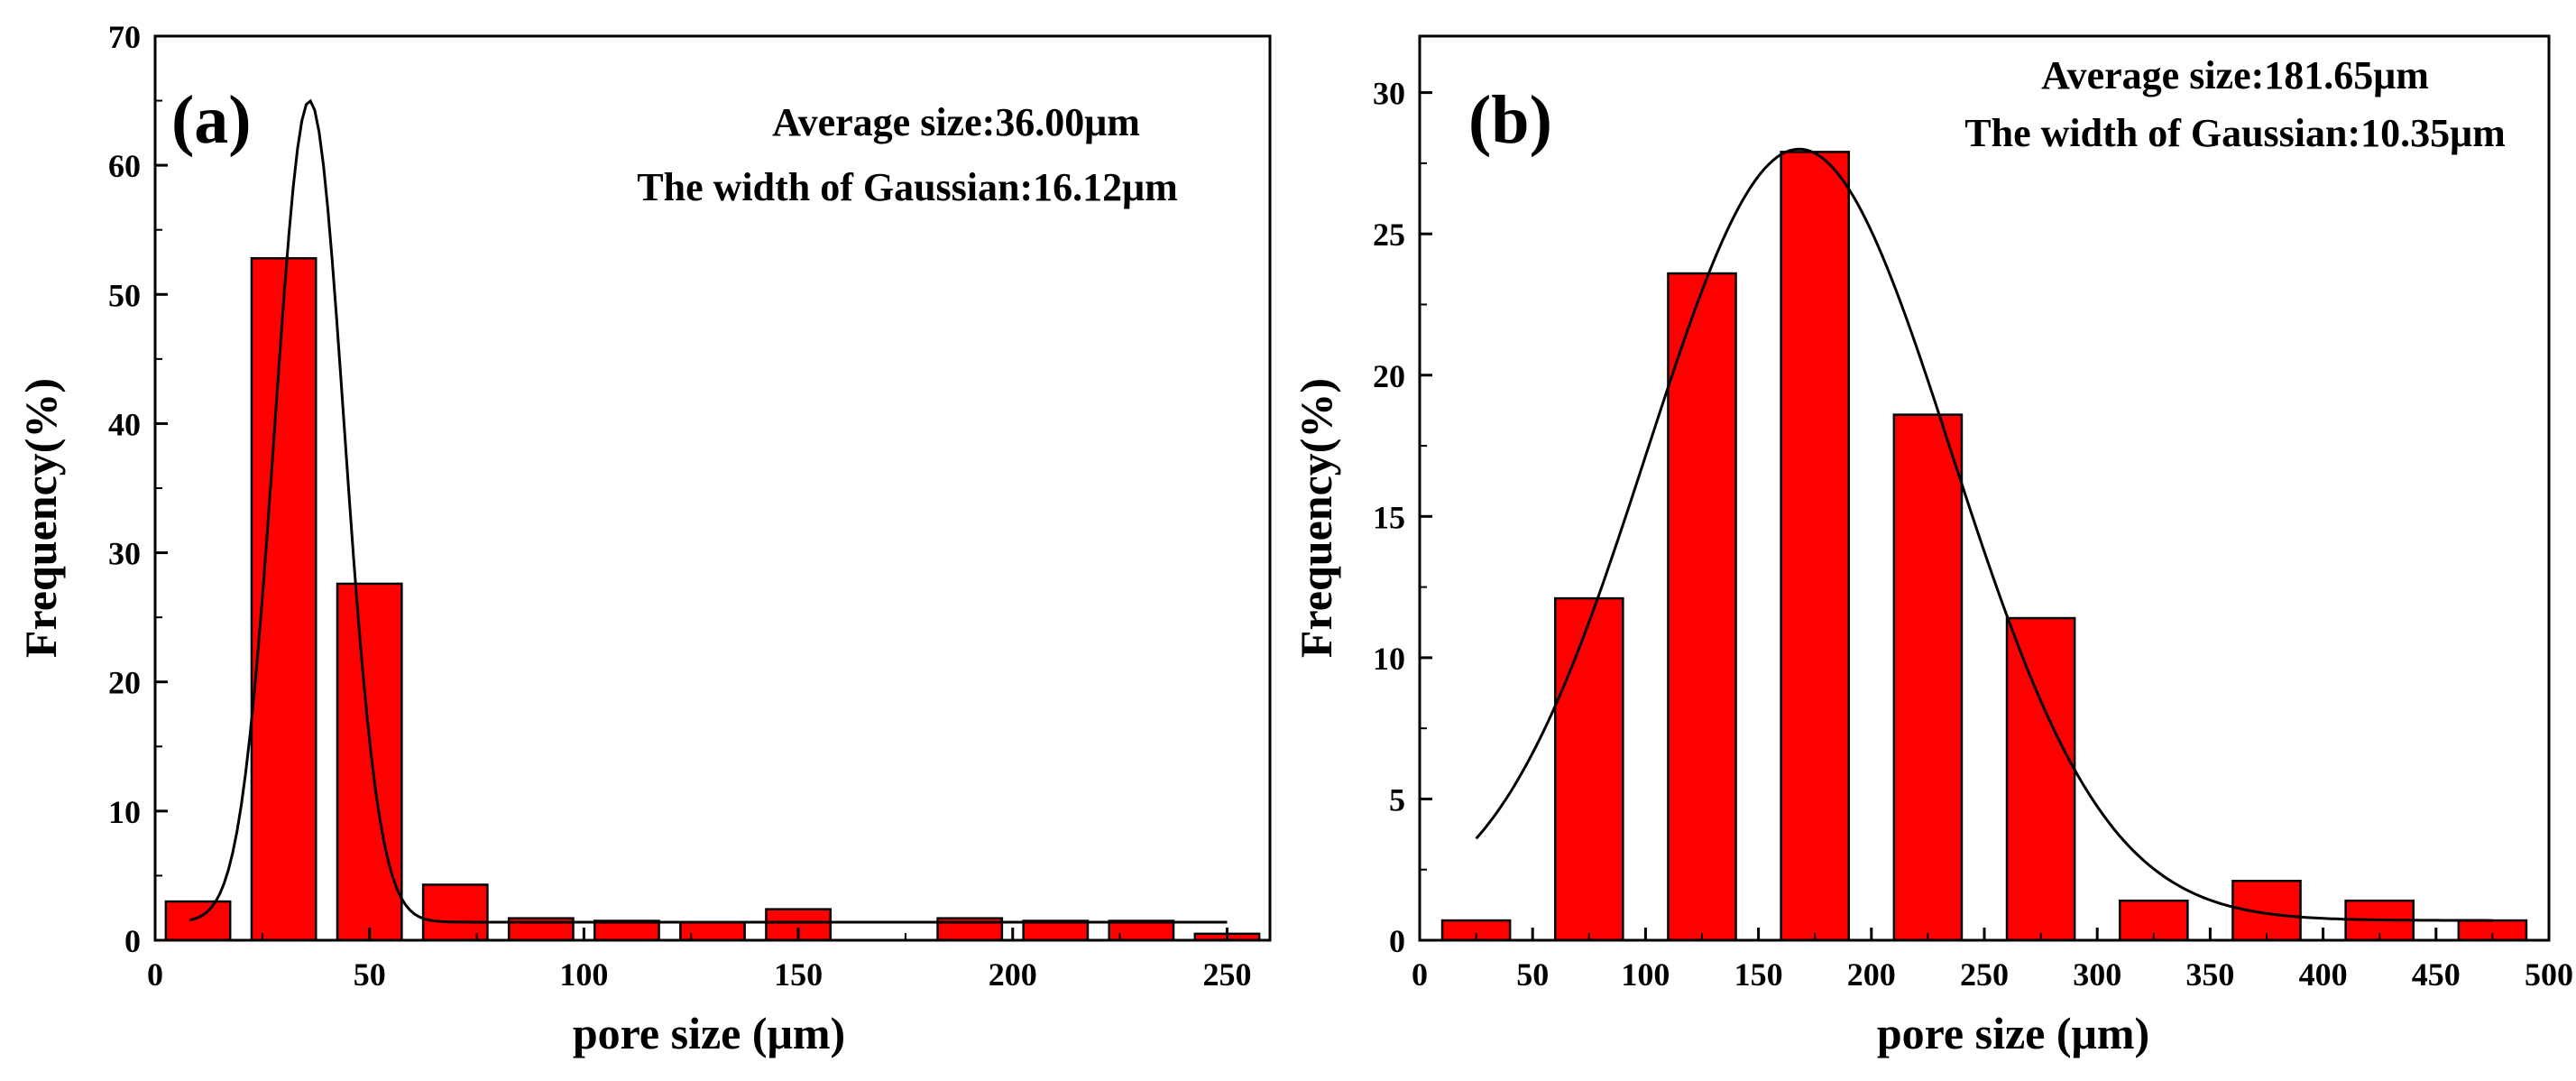 This screenshot has width=2576, height=1081. I want to click on annotation-average-size-b: Average size:181.65μm, so click(2235, 75).